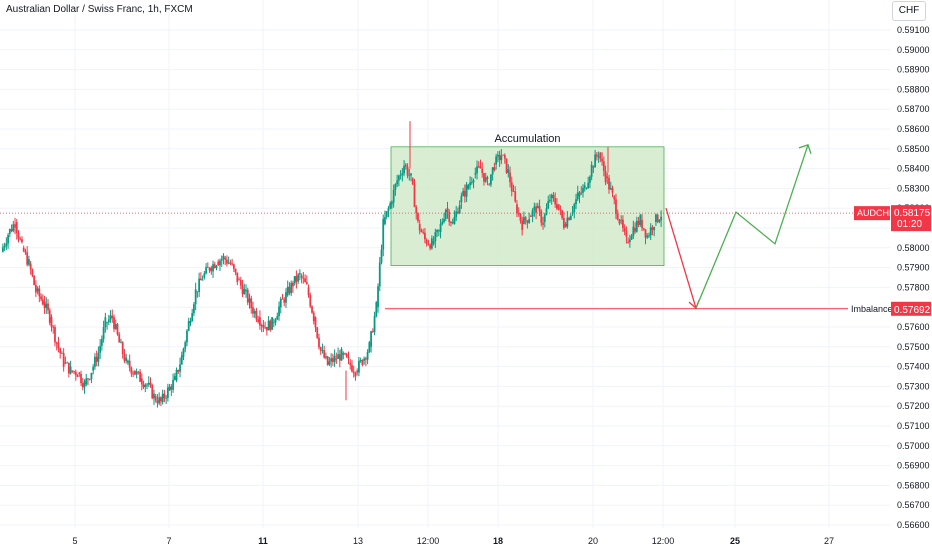 This screenshot has height=550, width=932. I want to click on currency-button: CHF, so click(909, 11).